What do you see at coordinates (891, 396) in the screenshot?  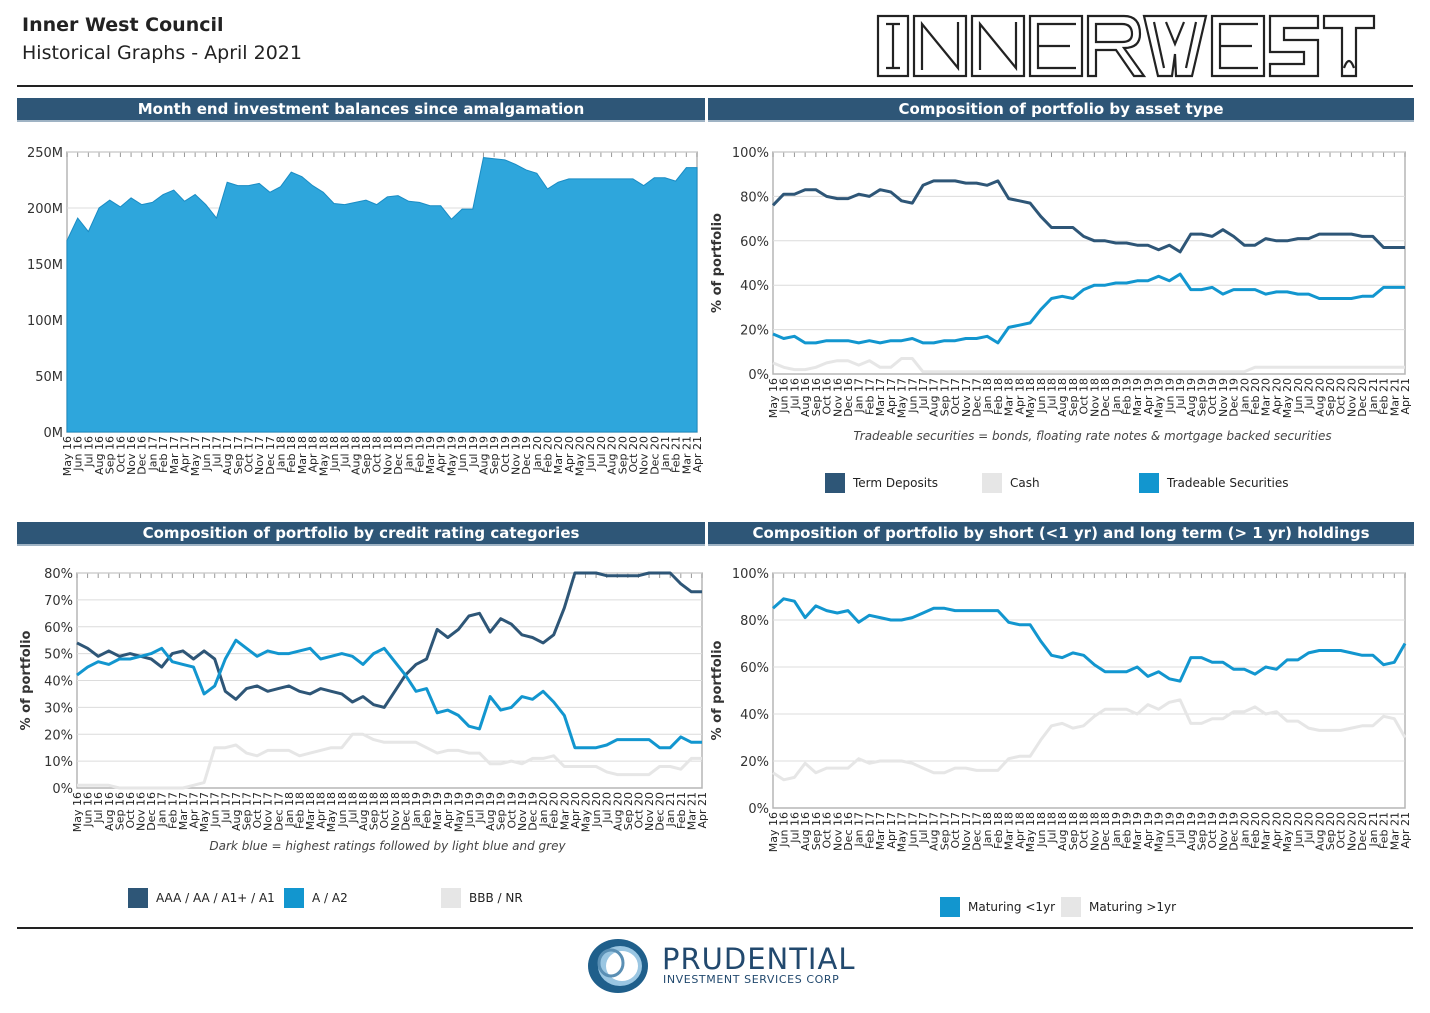 I see `x-tick-label: Apr 17` at bounding box center [891, 396].